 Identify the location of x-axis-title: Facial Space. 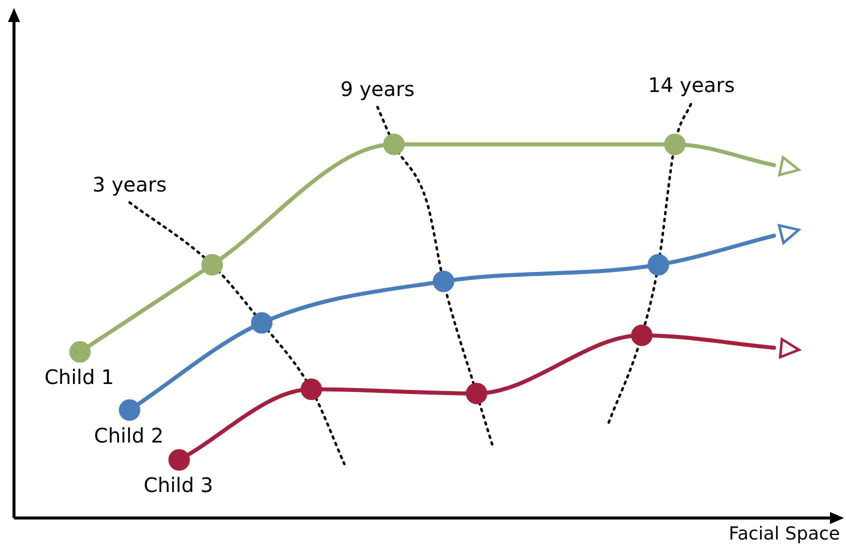
(784, 534).